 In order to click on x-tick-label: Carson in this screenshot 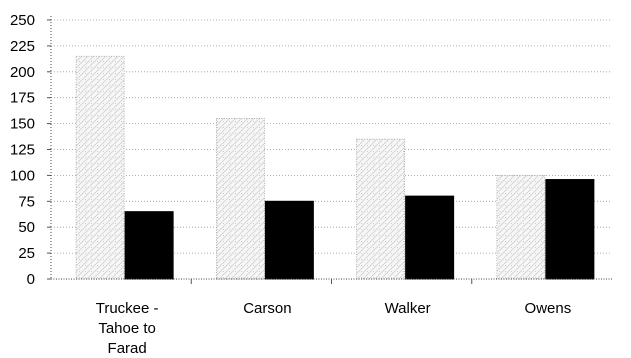, I will do `click(267, 308)`.